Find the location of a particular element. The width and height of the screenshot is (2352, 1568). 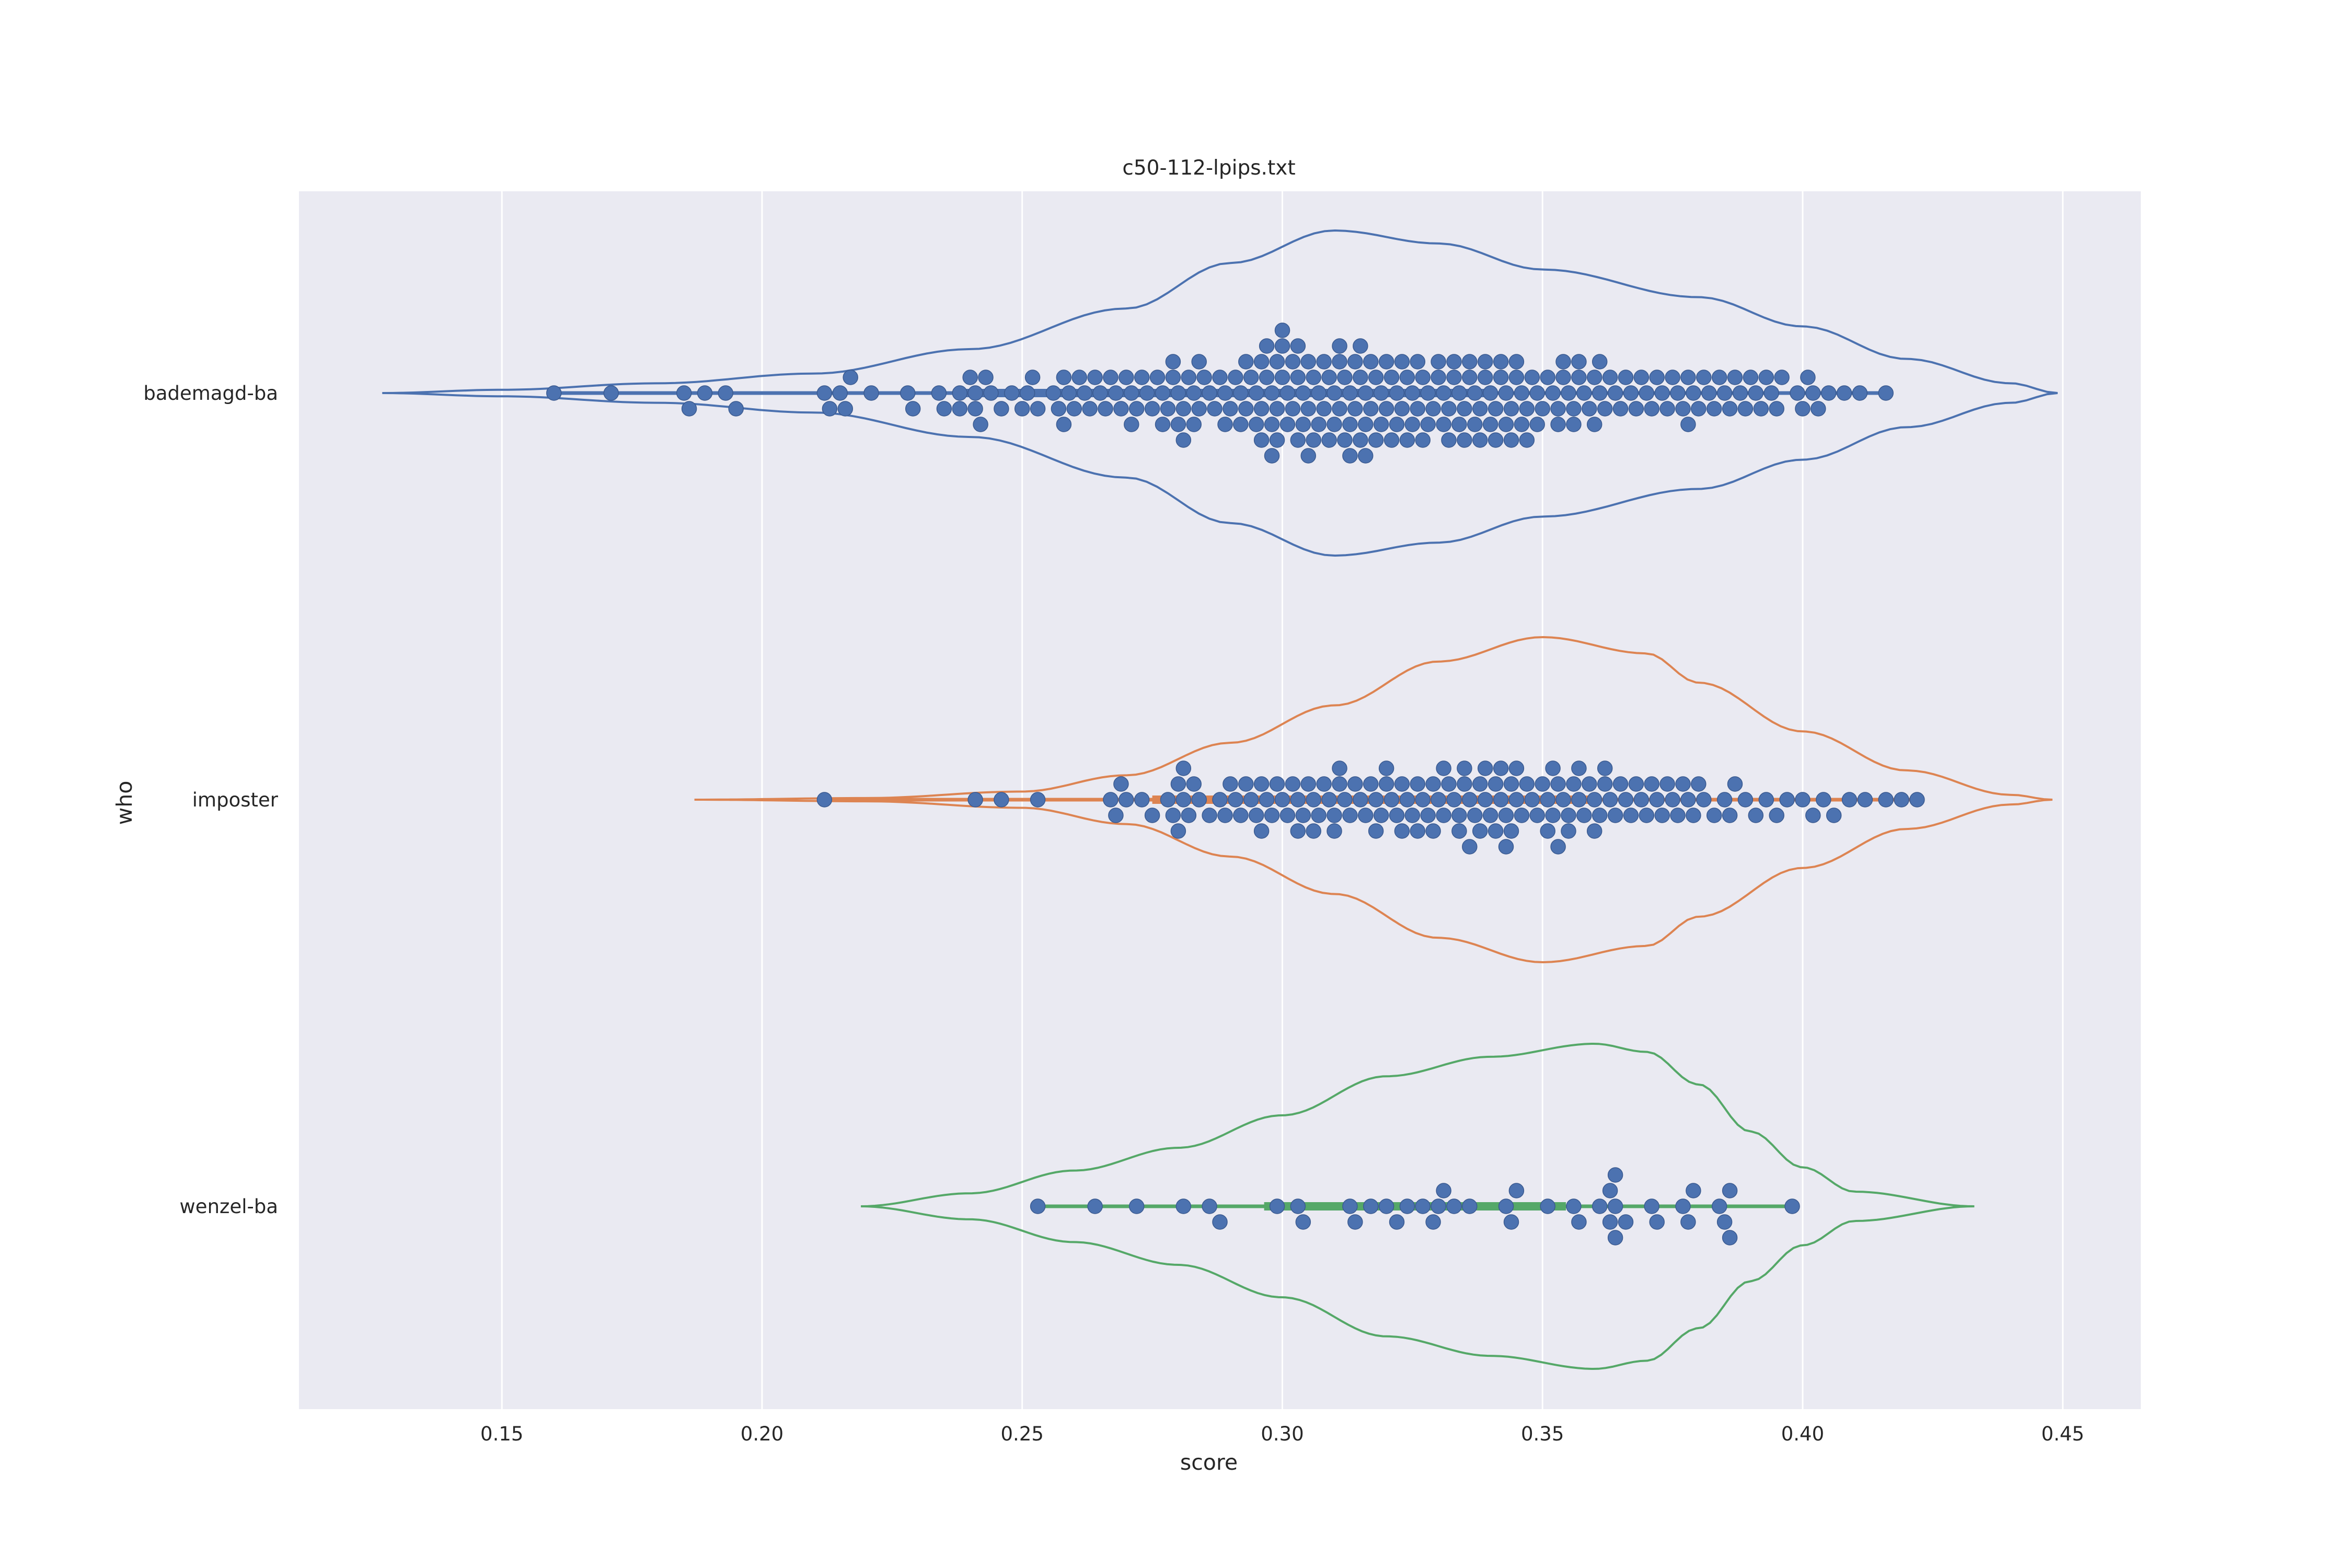

chart-title: c50-112-lpips.txt is located at coordinates (1208, 168).